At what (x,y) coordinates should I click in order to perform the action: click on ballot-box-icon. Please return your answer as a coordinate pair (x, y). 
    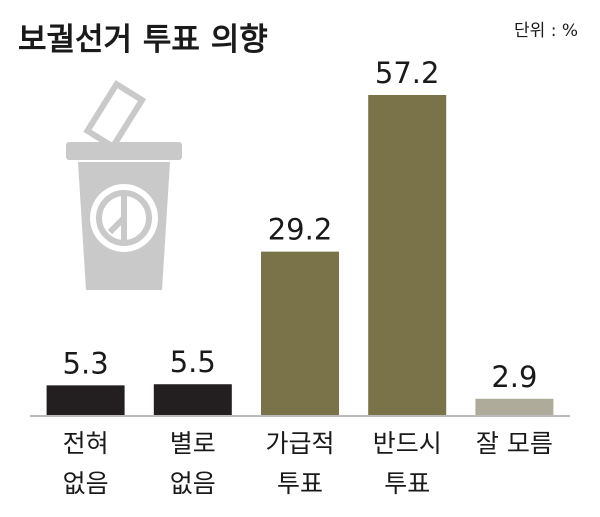
    Looking at the image, I should click on (124, 185).